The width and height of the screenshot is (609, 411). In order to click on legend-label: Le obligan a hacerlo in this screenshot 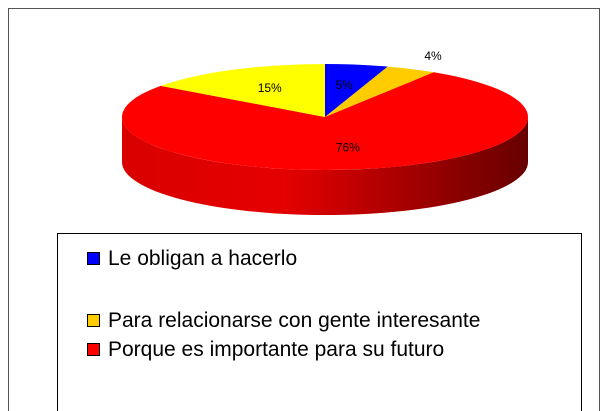, I will do `click(203, 258)`.